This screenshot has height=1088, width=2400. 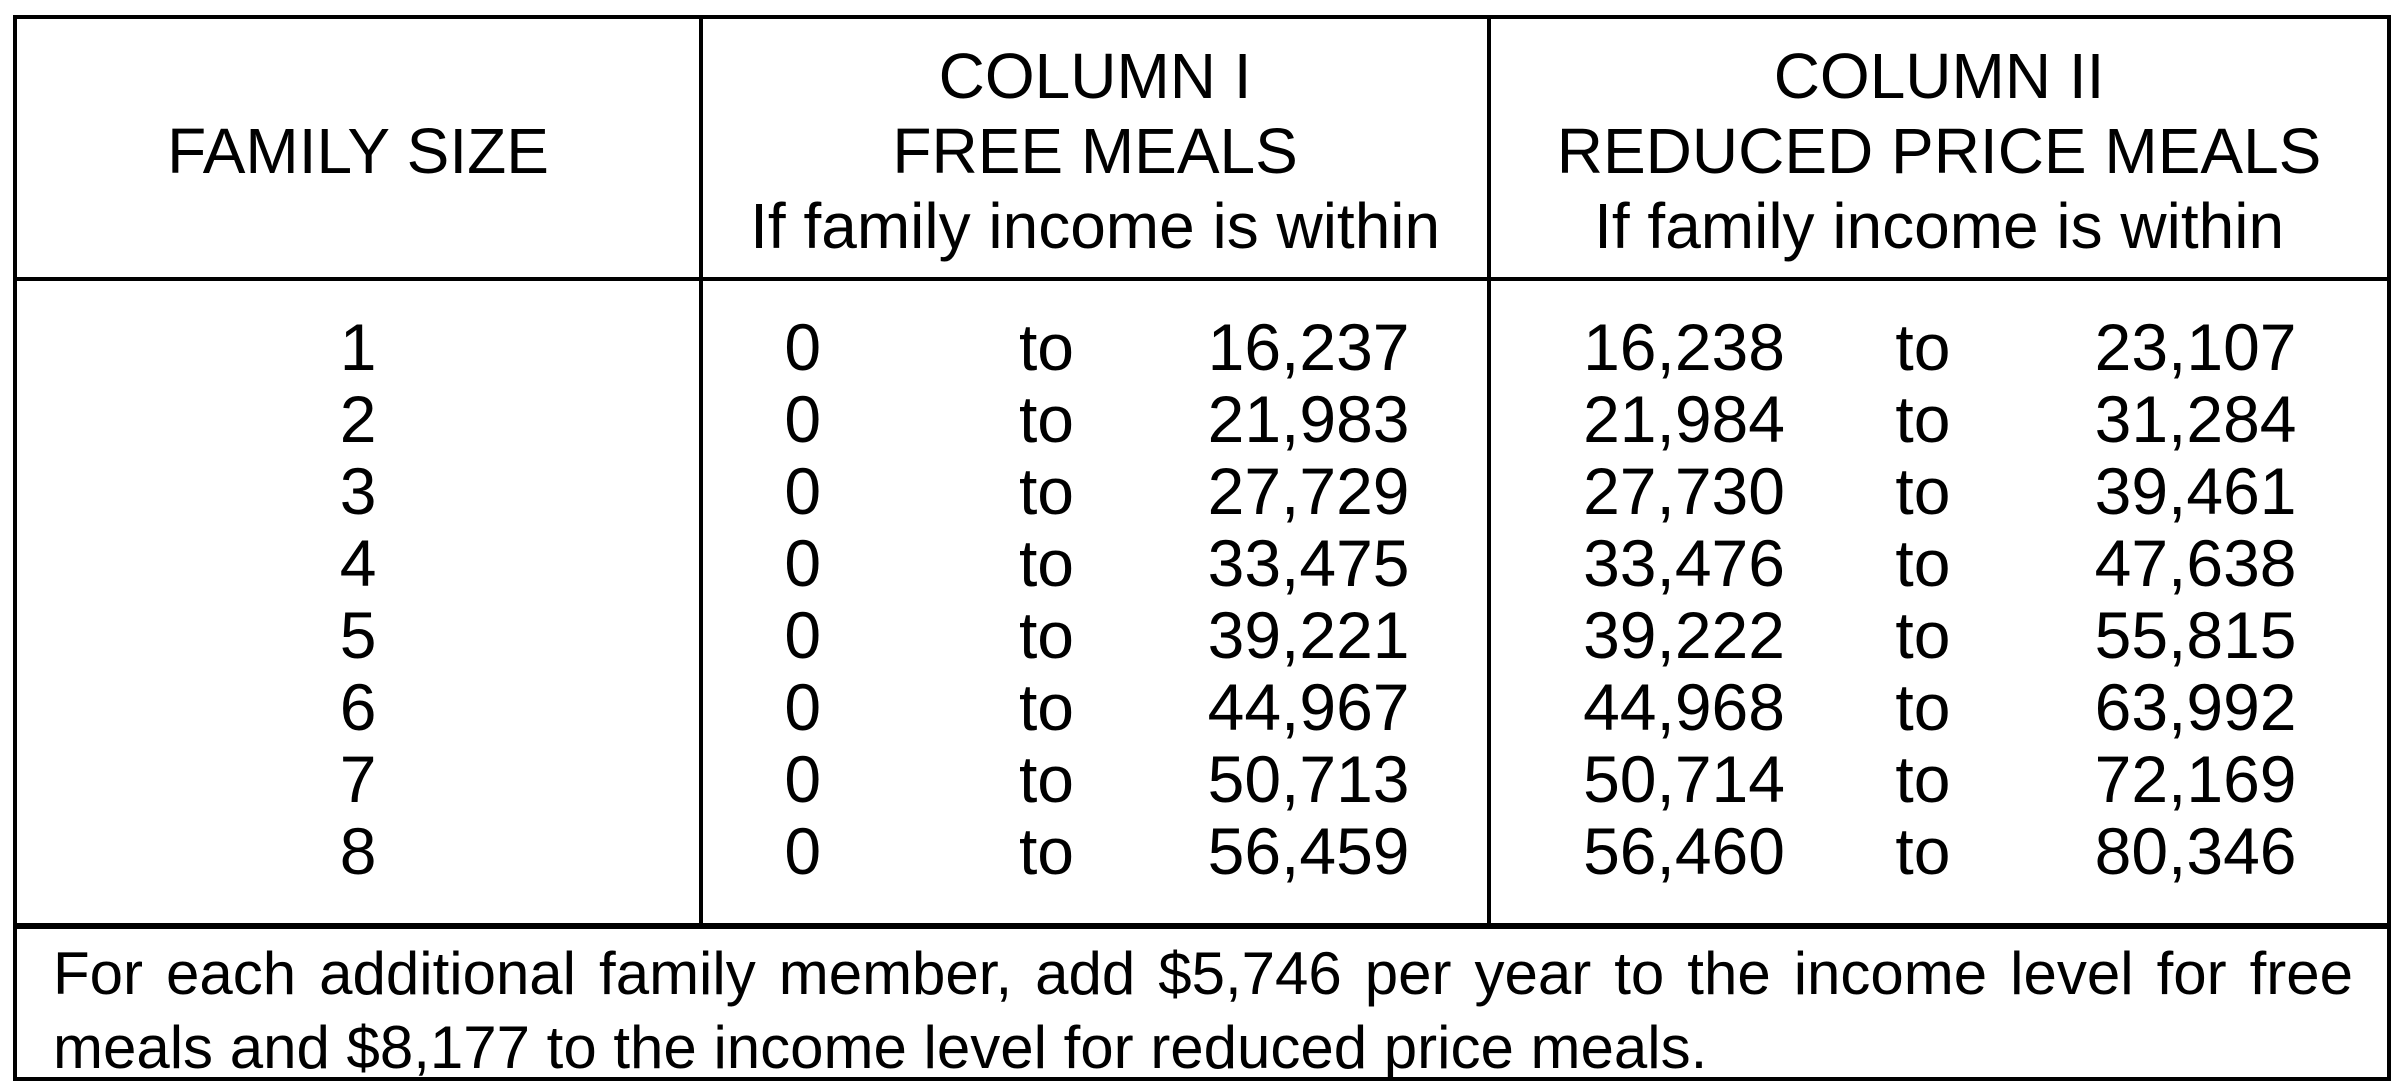 I want to click on range-max: 16,237, so click(x=1308, y=347).